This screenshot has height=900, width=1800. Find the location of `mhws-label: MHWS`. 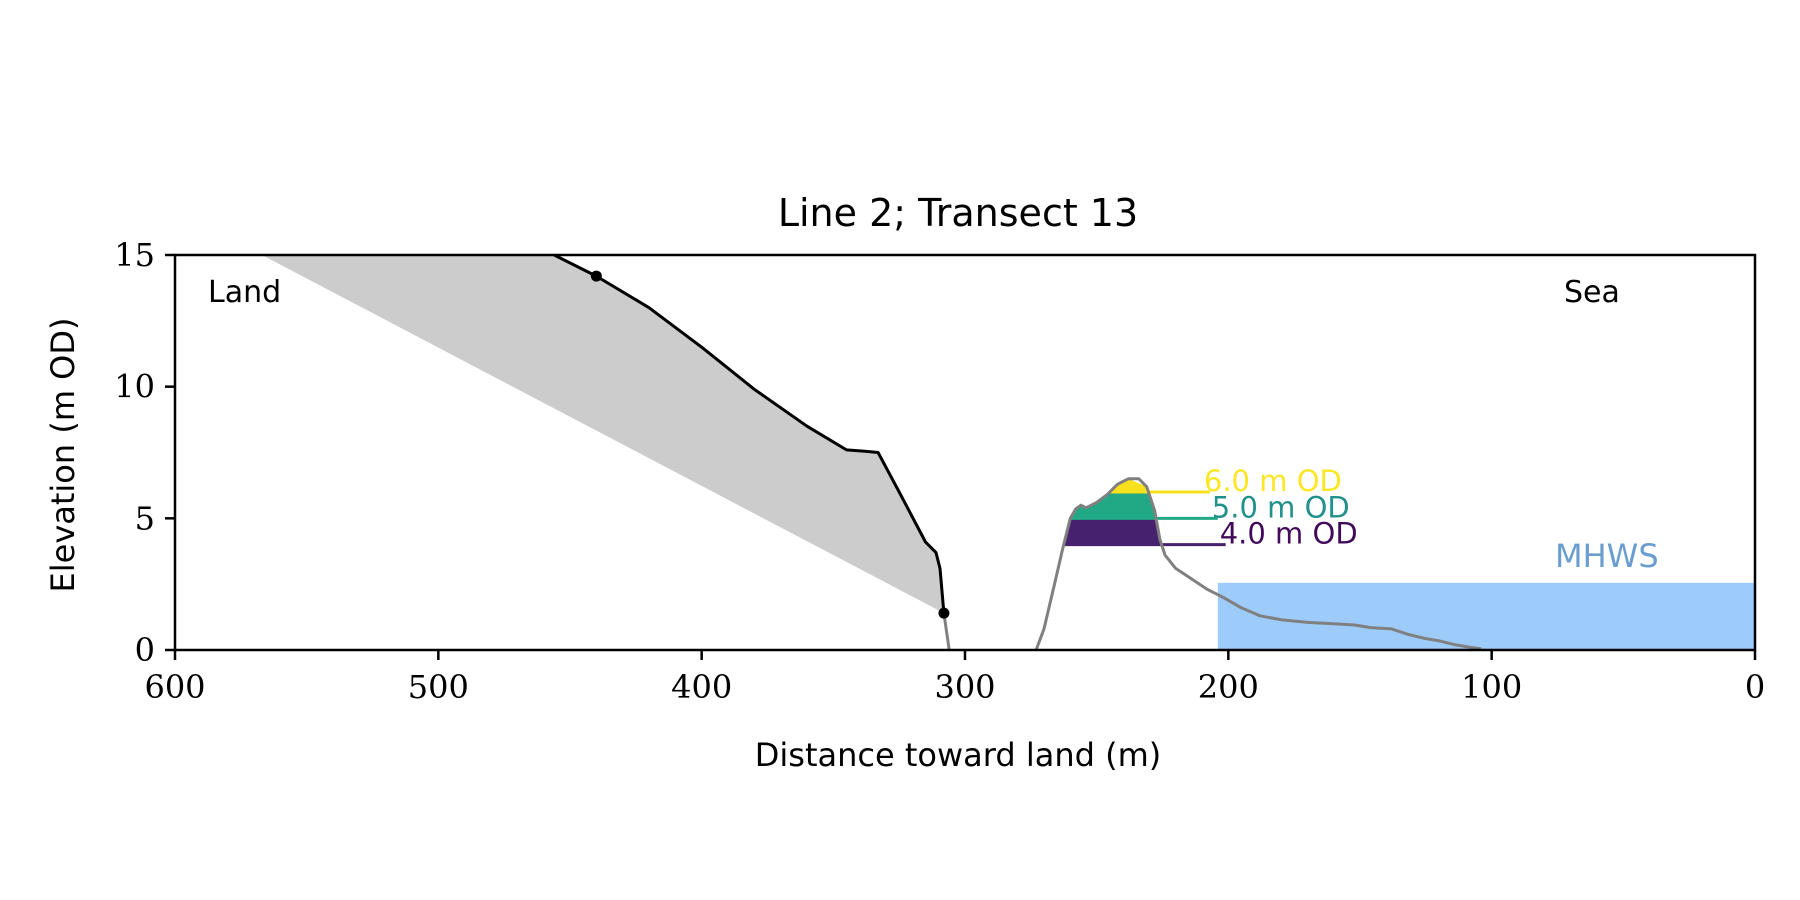

mhws-label: MHWS is located at coordinates (1607, 556).